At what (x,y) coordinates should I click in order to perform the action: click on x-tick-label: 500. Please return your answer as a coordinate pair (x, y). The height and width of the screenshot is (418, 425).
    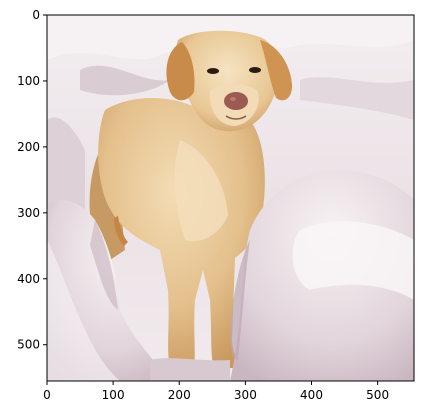
    Looking at the image, I should click on (377, 395).